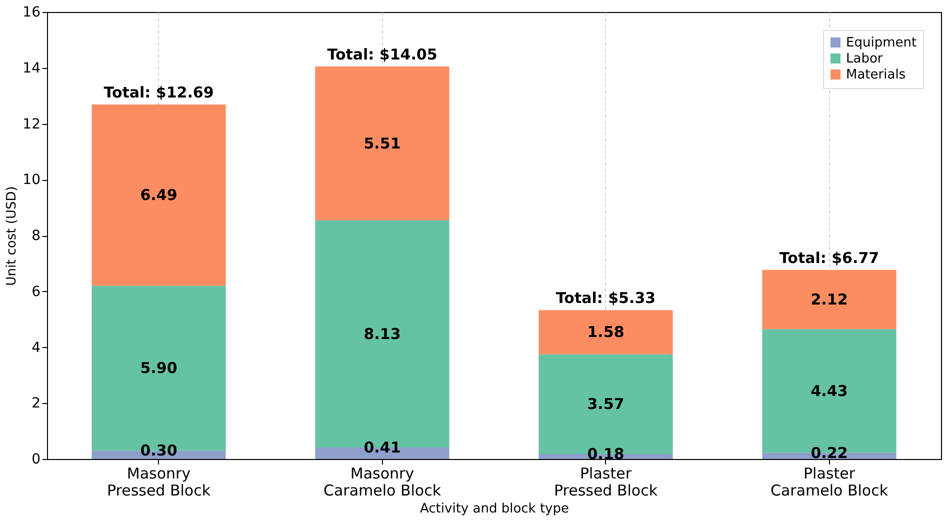  I want to click on y-tick-label: 10, so click(31, 180).